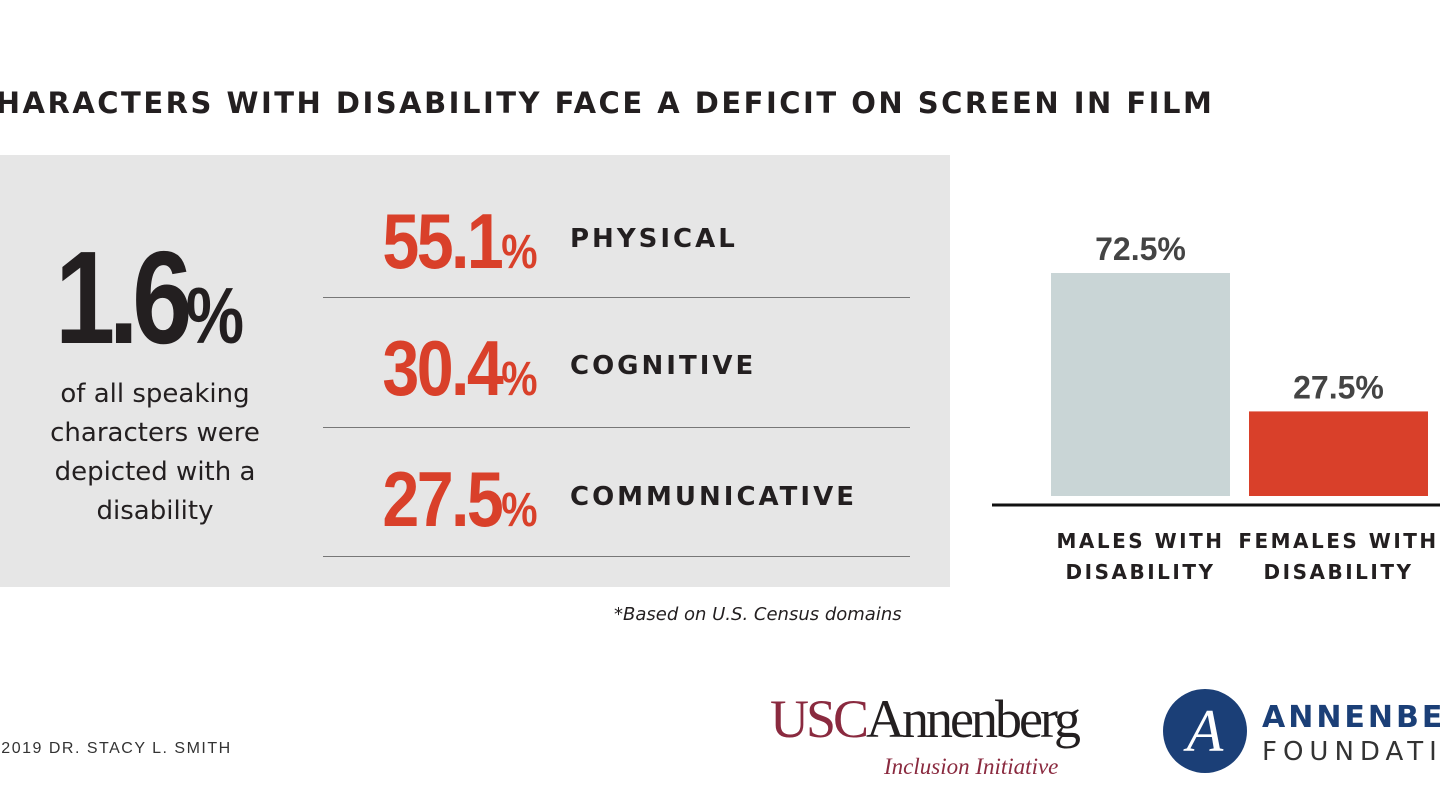 Image resolution: width=1440 pixels, height=810 pixels. What do you see at coordinates (1140, 249) in the screenshot?
I see `value-label: 72.5%` at bounding box center [1140, 249].